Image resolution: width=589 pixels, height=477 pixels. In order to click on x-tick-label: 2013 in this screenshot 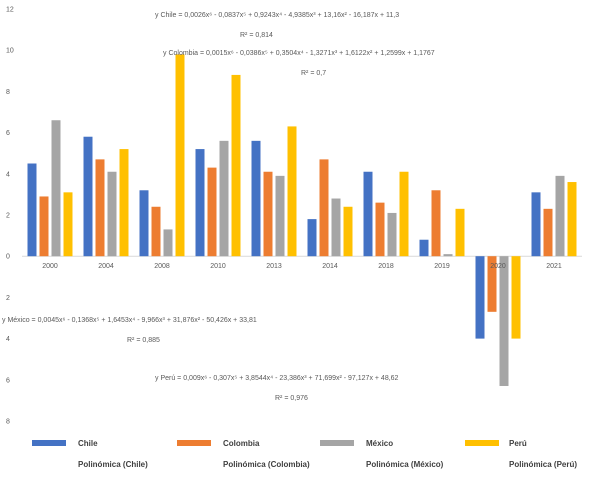, I will do `click(274, 266)`.